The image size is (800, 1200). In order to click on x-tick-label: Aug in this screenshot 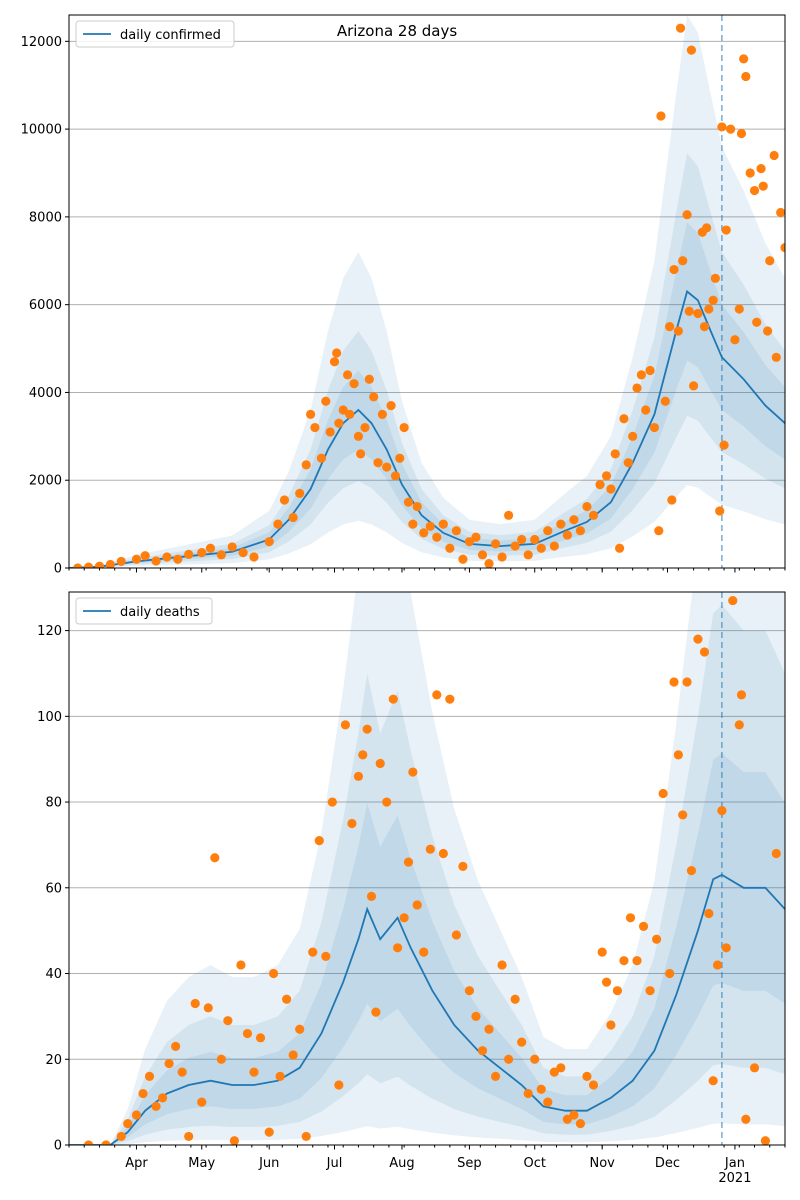, I will do `click(401, 1163)`.